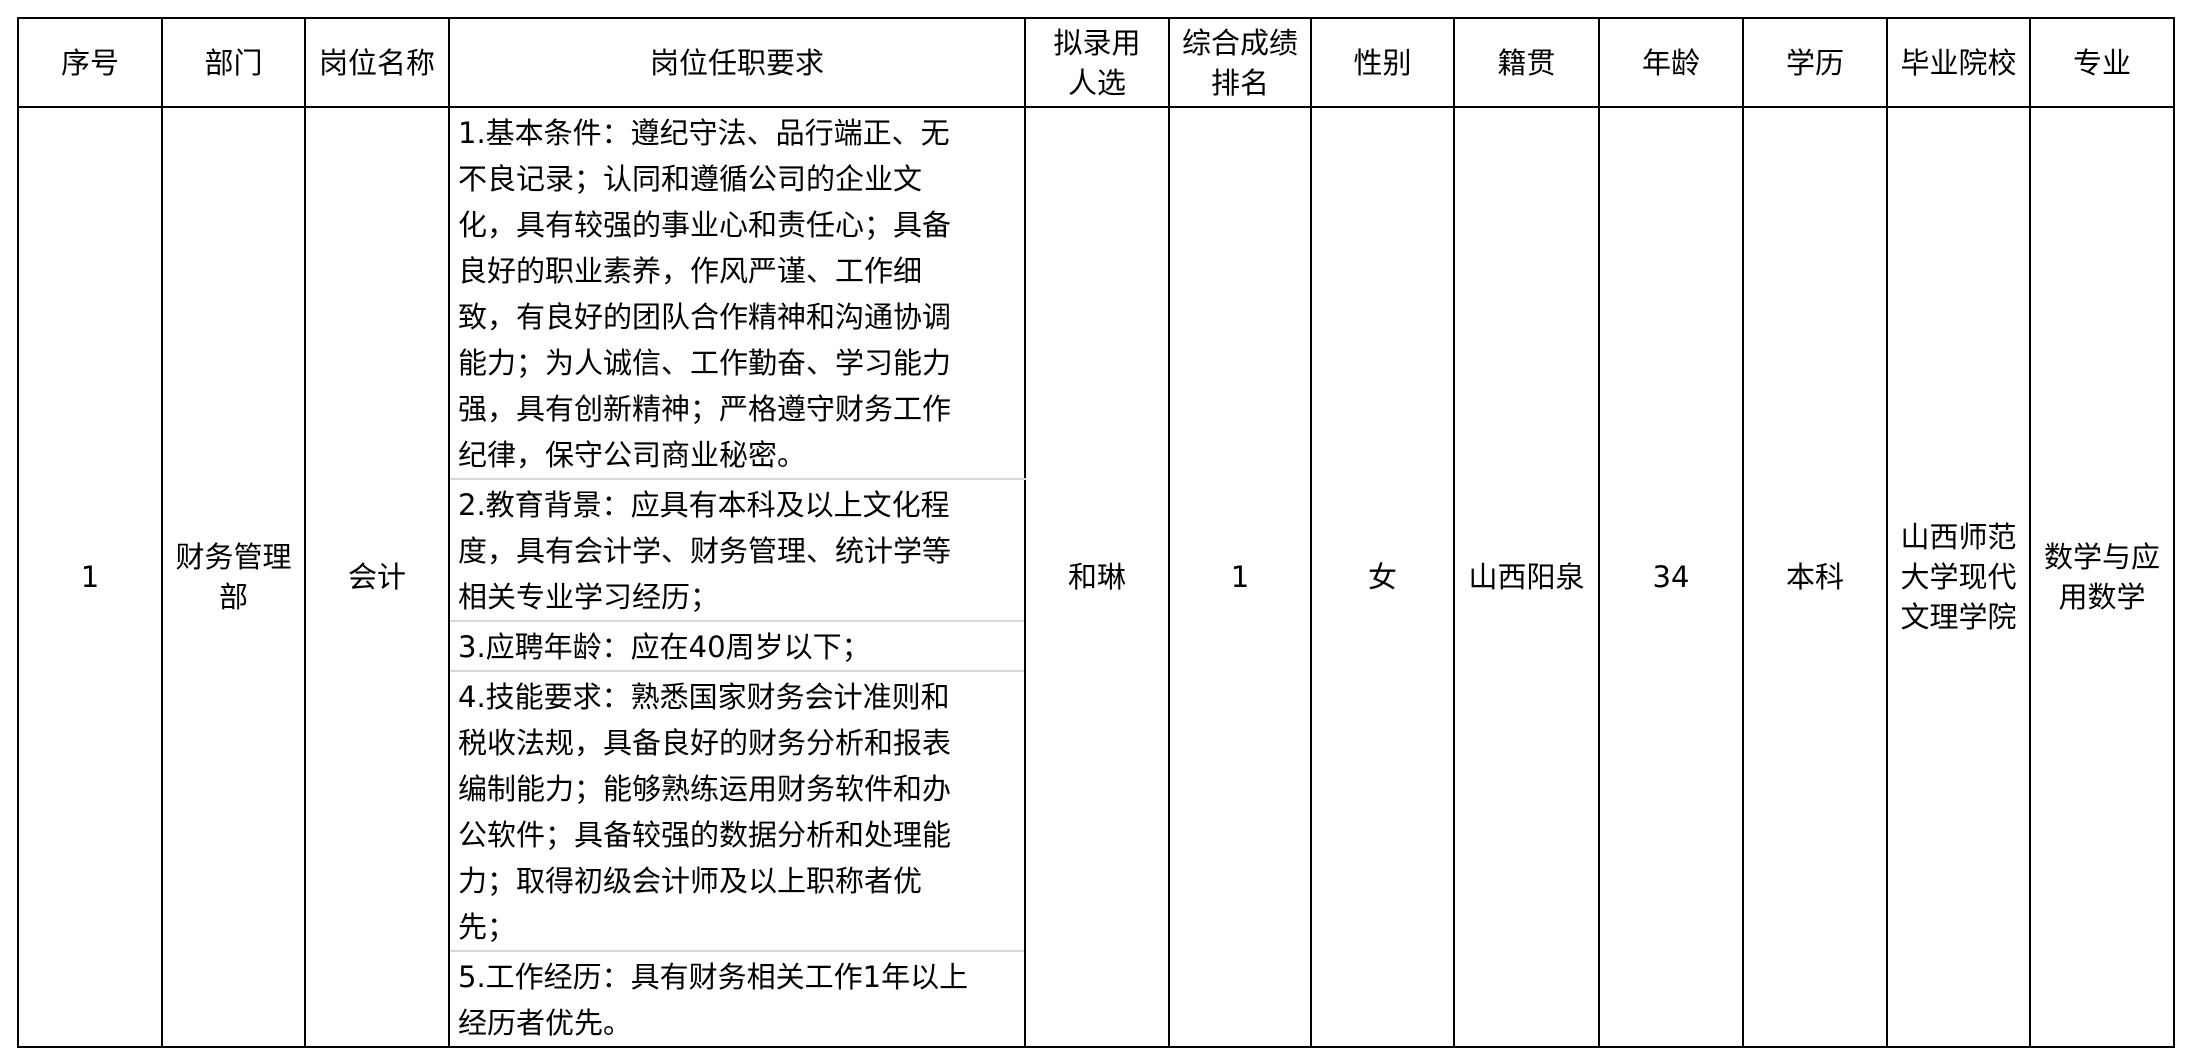  I want to click on header-rank: 综合成绩 排名, so click(1240, 62).